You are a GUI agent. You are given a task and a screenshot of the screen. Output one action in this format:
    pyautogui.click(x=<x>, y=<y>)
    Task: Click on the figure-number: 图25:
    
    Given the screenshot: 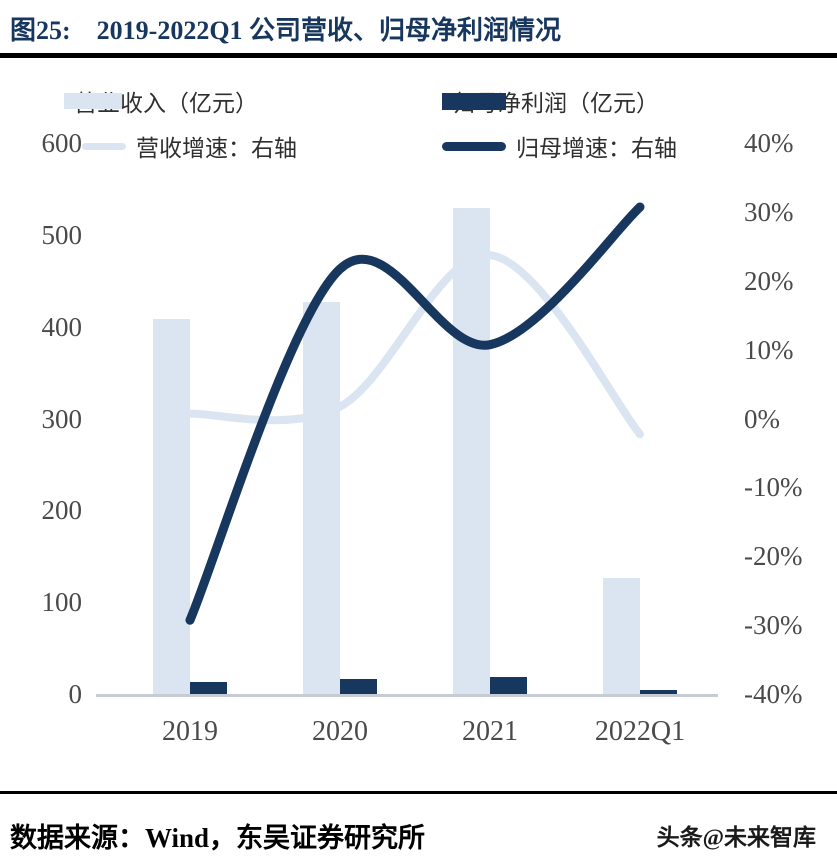 What is the action you would take?
    pyautogui.click(x=40, y=30)
    